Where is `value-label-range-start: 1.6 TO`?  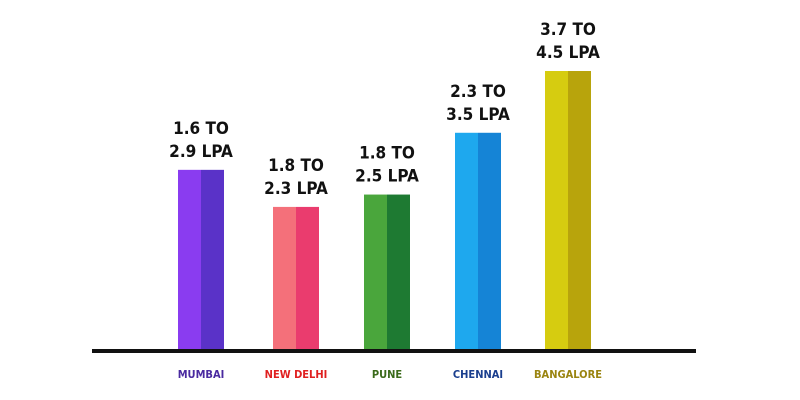 value-label-range-start: 1.6 TO is located at coordinates (201, 129).